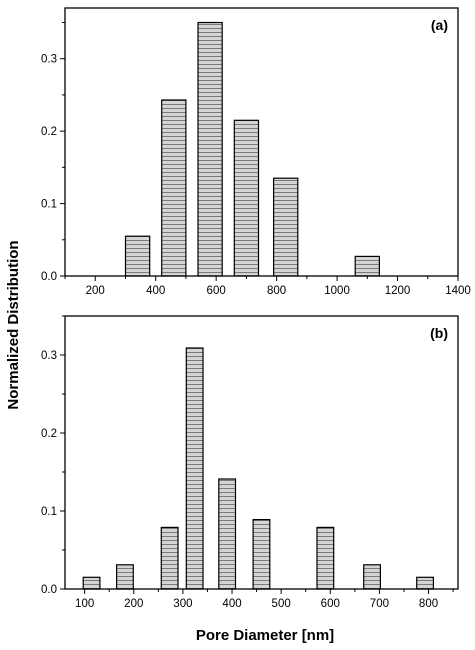 This screenshot has width=475, height=650. What do you see at coordinates (49, 132) in the screenshot?
I see `y-tick-label-a-2: 0.2` at bounding box center [49, 132].